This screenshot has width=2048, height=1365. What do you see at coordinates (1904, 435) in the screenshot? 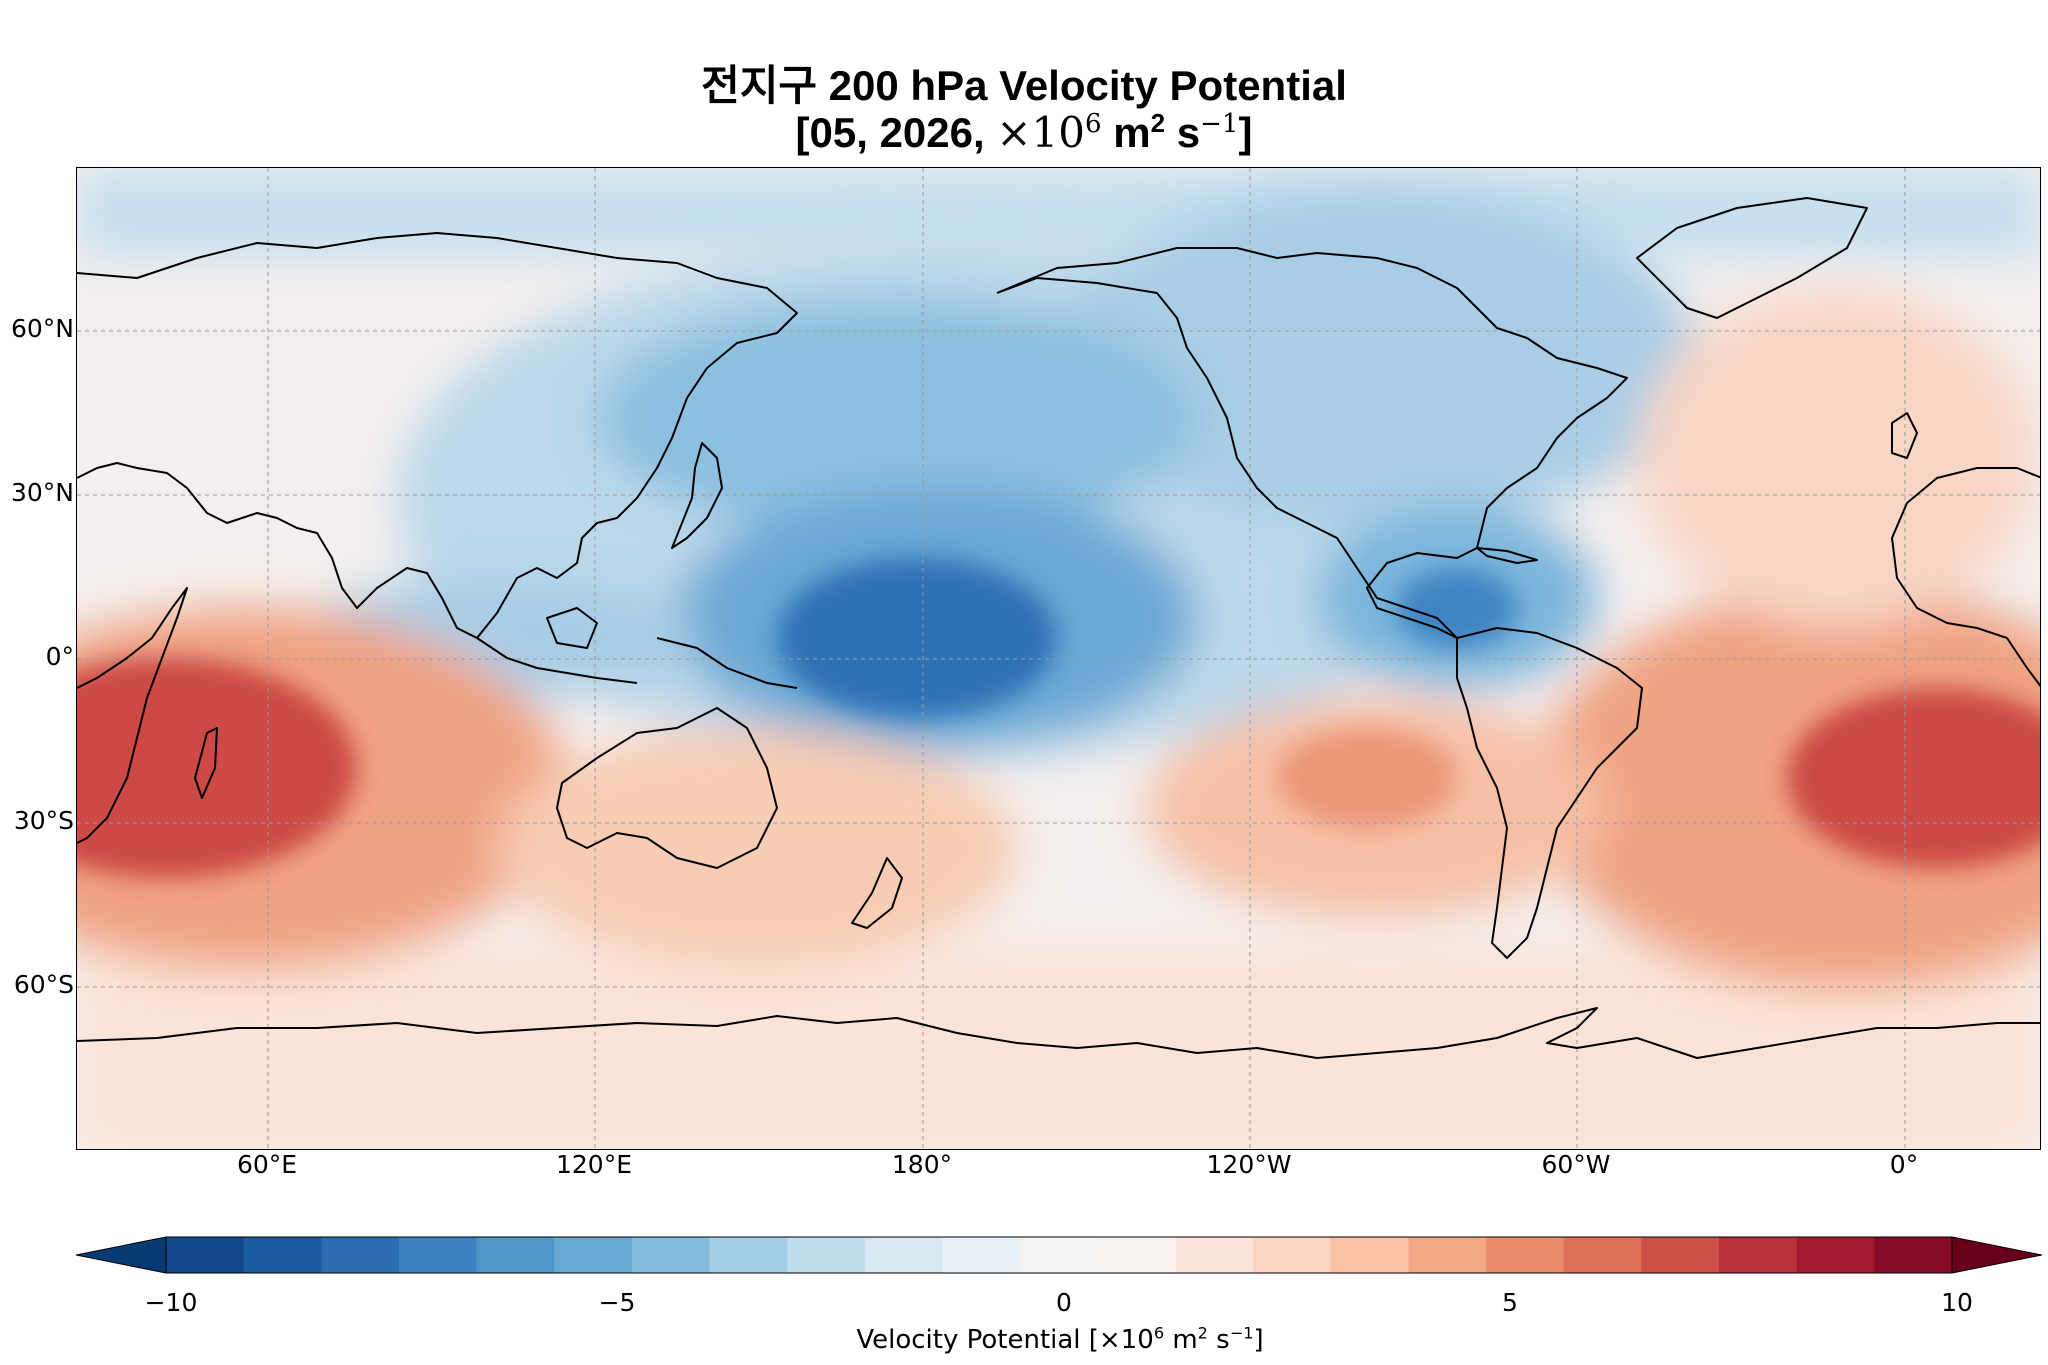
I see `coastline-uk` at bounding box center [1904, 435].